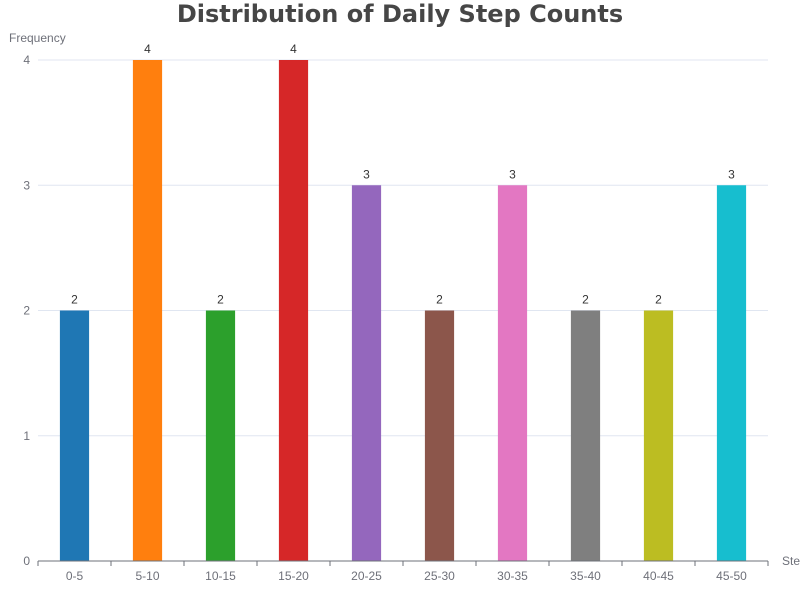  I want to click on x-tick-label: 40-45, so click(658, 576).